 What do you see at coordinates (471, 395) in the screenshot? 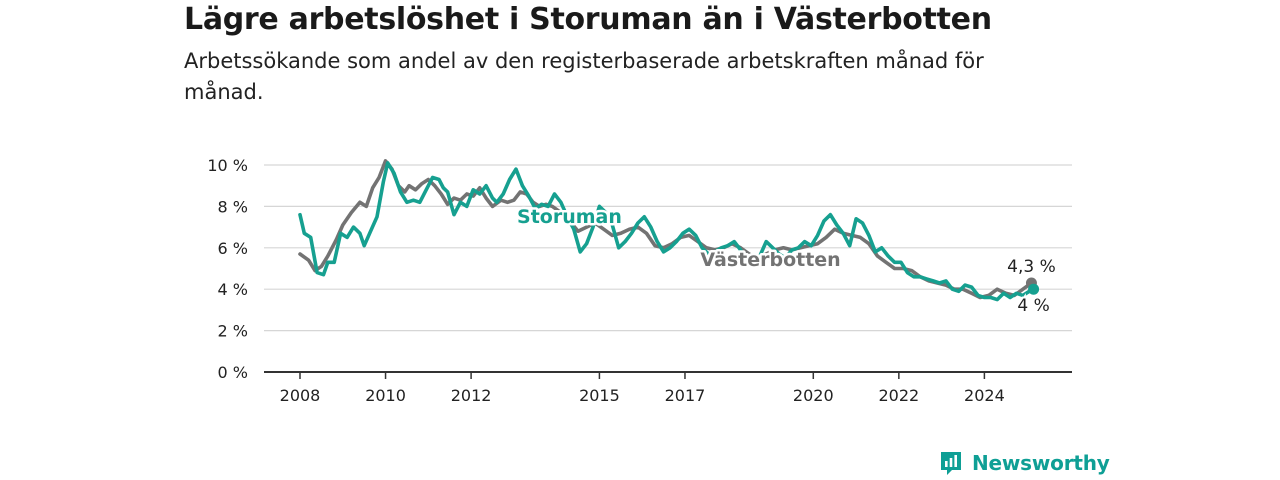
I see `x-tick-label: 2012` at bounding box center [471, 395].